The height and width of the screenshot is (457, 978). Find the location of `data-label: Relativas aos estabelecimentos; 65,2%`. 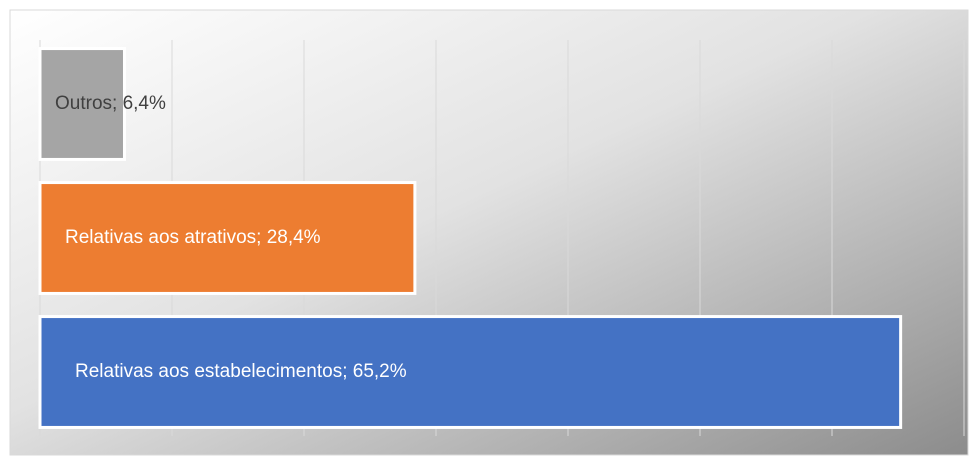

data-label: Relativas aos estabelecimentos; 65,2% is located at coordinates (241, 371).